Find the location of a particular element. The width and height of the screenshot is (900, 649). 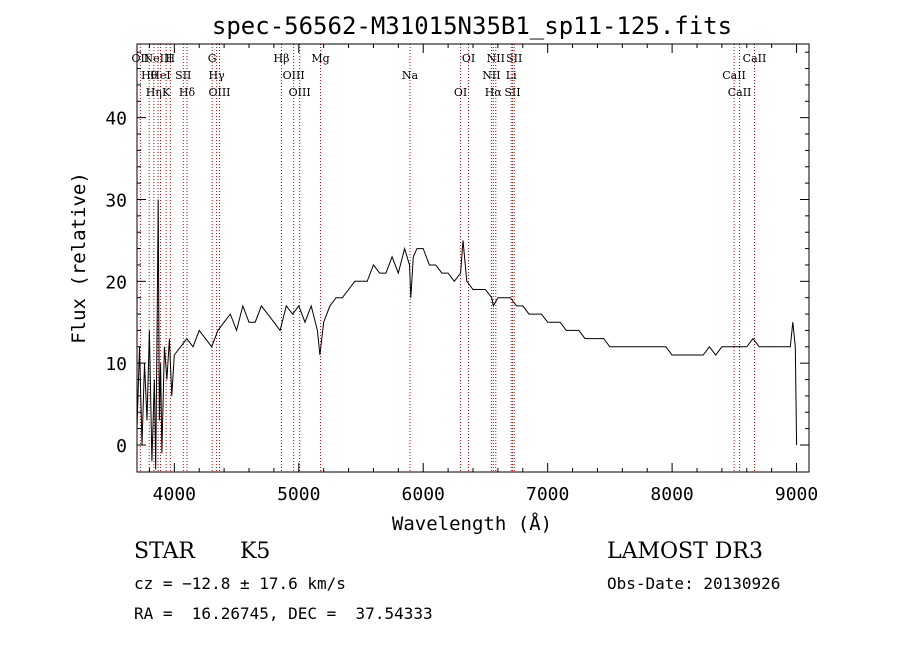

y-axis-label: Flux (relative) is located at coordinates (79, 258).